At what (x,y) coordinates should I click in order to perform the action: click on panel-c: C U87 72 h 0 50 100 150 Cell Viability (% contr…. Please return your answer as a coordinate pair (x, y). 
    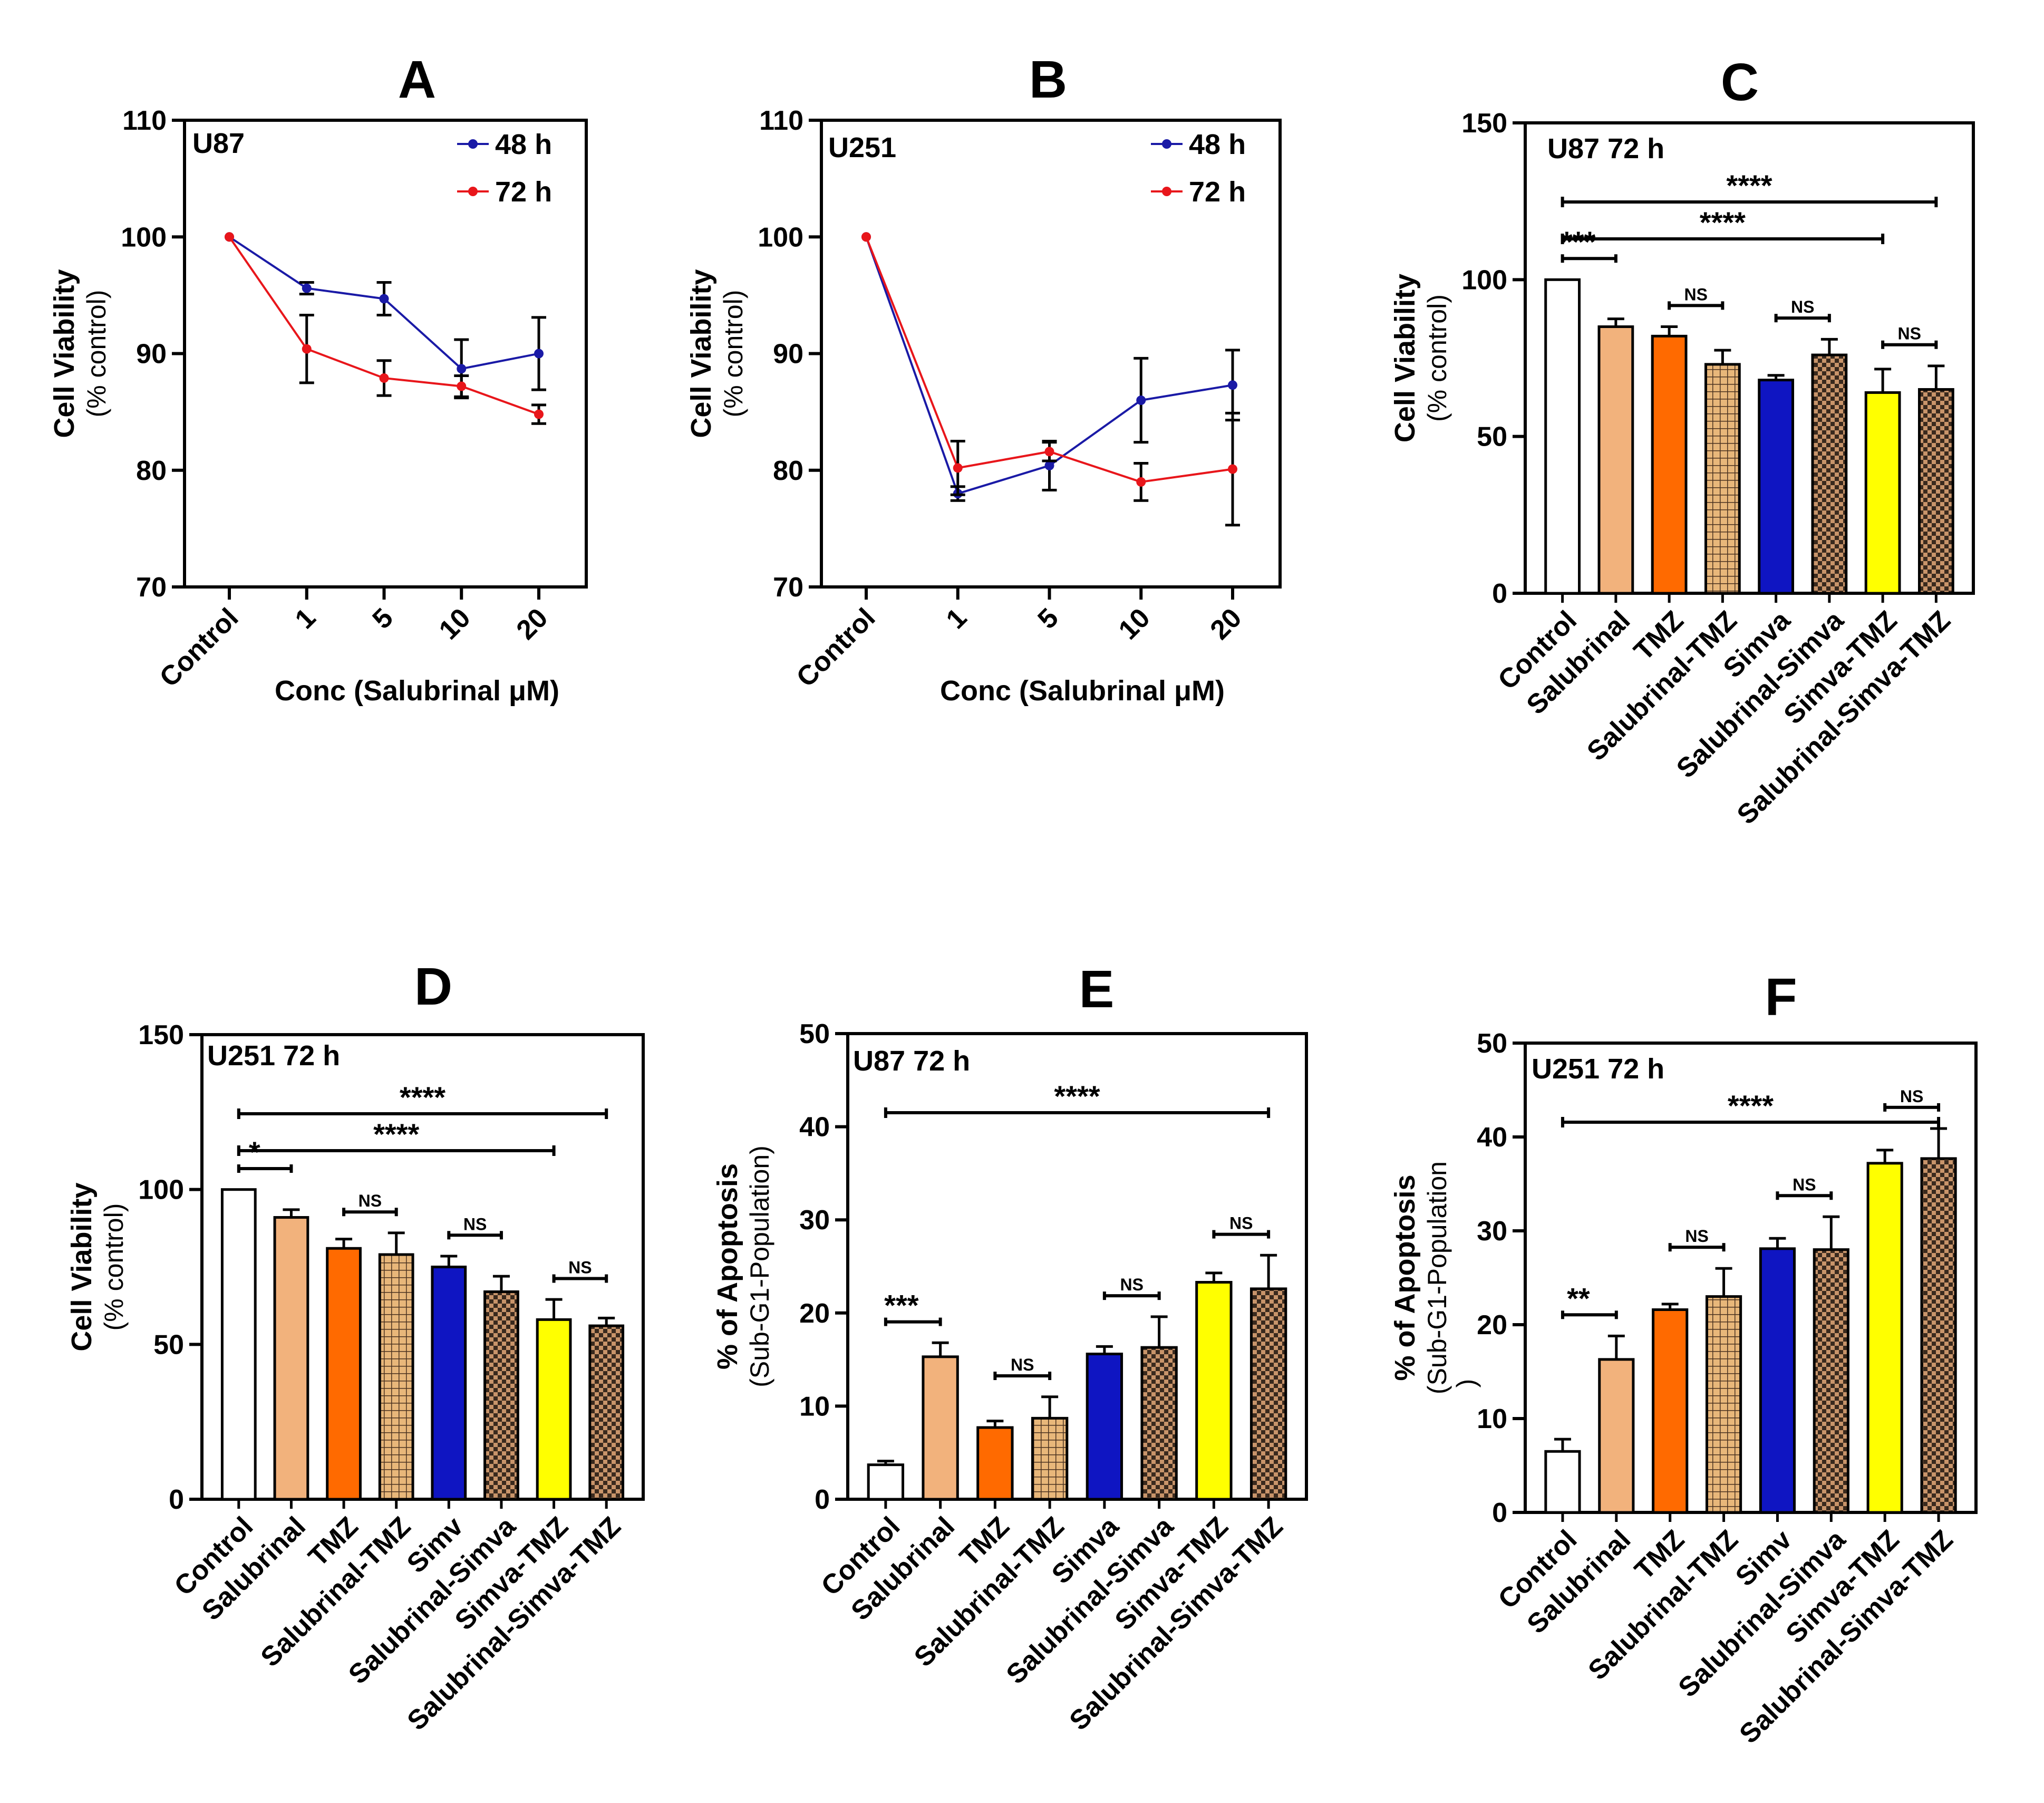
    Looking at the image, I should click on (1682, 442).